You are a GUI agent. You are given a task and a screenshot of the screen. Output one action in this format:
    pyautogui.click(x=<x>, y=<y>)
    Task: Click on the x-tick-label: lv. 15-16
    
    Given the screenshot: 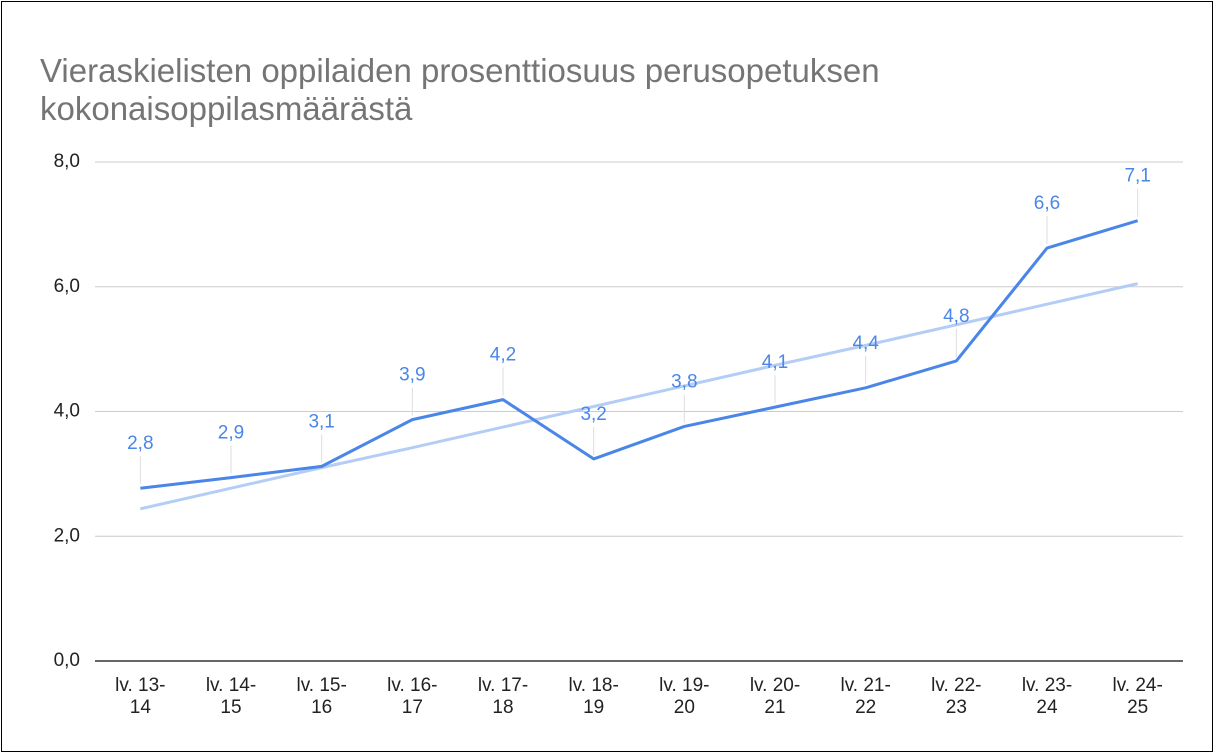 What is the action you would take?
    pyautogui.click(x=321, y=696)
    